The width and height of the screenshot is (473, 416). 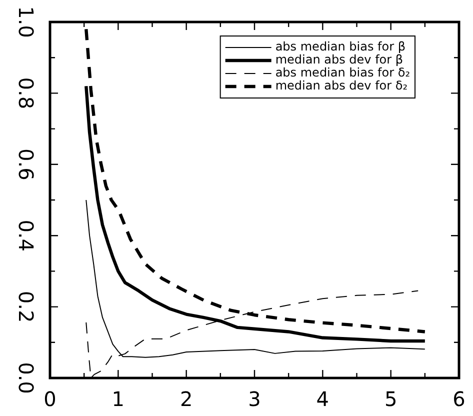 I want to click on y-tick-label: 0.8, so click(x=26, y=93).